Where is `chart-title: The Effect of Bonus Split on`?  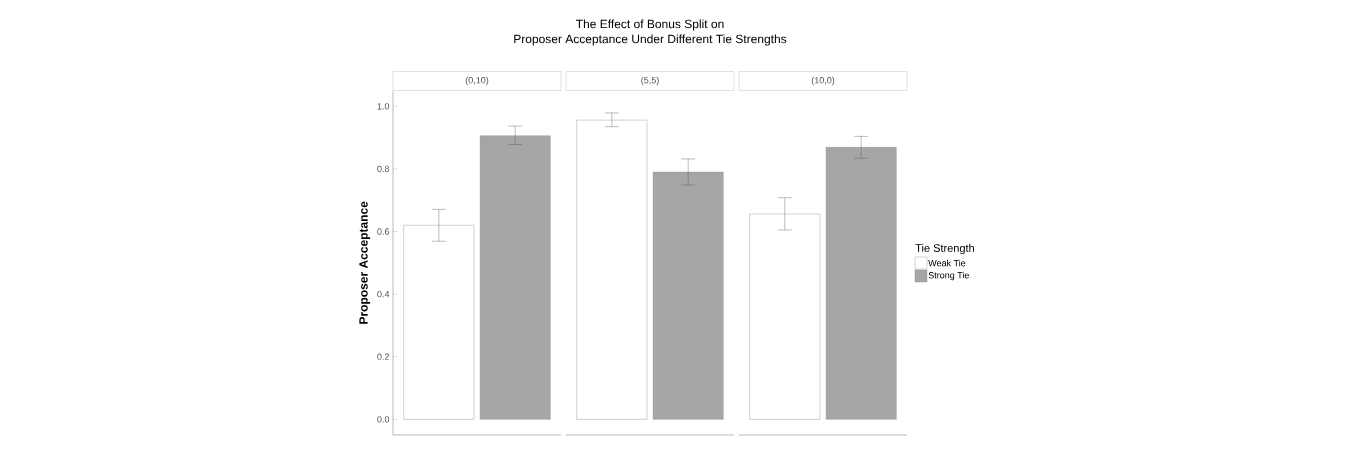 chart-title: The Effect of Bonus Split on is located at coordinates (650, 25).